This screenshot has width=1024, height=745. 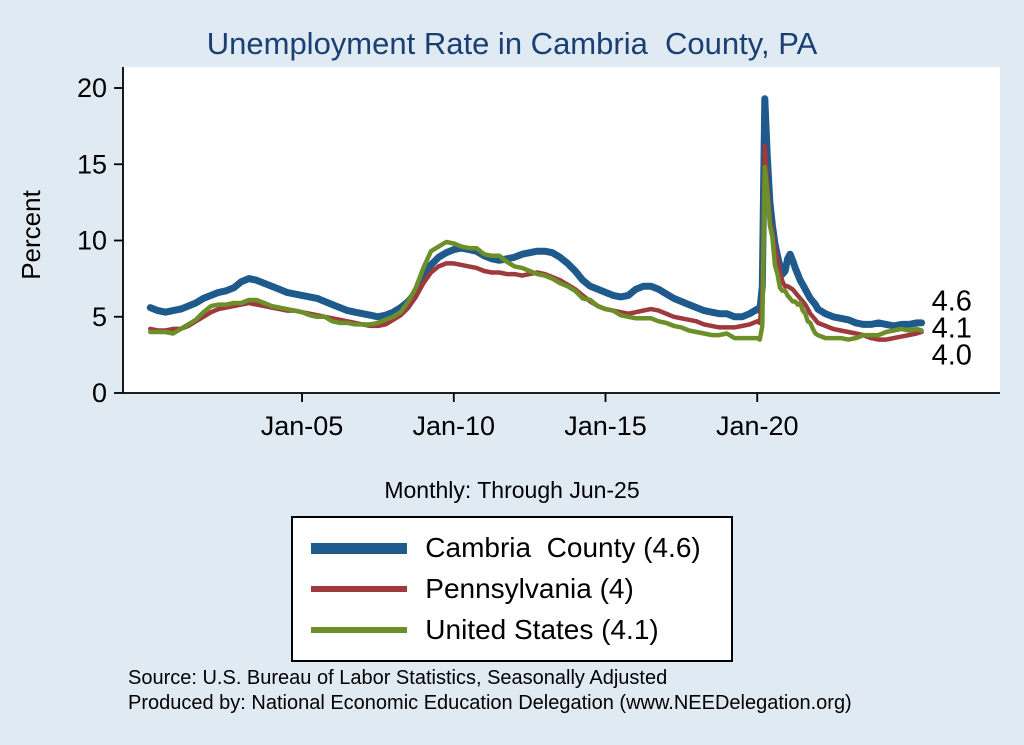 I want to click on x-tick-label: Jan-10, so click(x=453, y=426).